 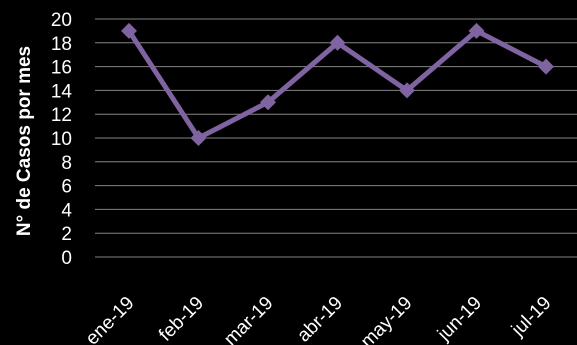 I want to click on y-tick-label: 4, so click(x=66, y=210).